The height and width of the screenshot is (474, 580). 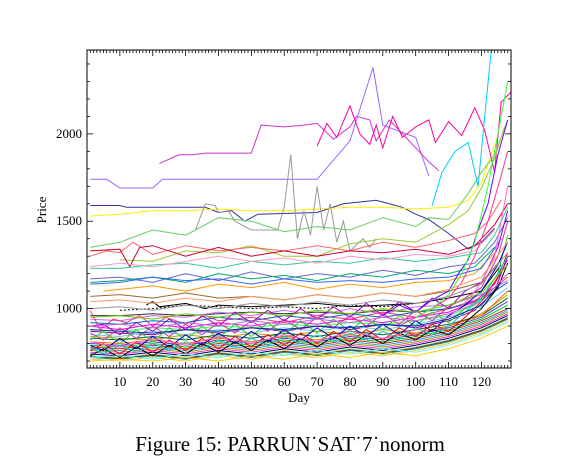 I want to click on x-tick-label-120: 120, so click(x=482, y=381).